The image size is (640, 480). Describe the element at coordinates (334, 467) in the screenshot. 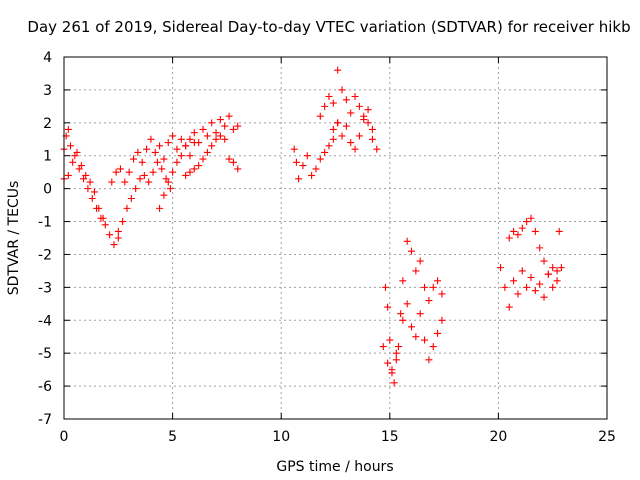

I see `x-axis-label: GPS time / hours` at that location.